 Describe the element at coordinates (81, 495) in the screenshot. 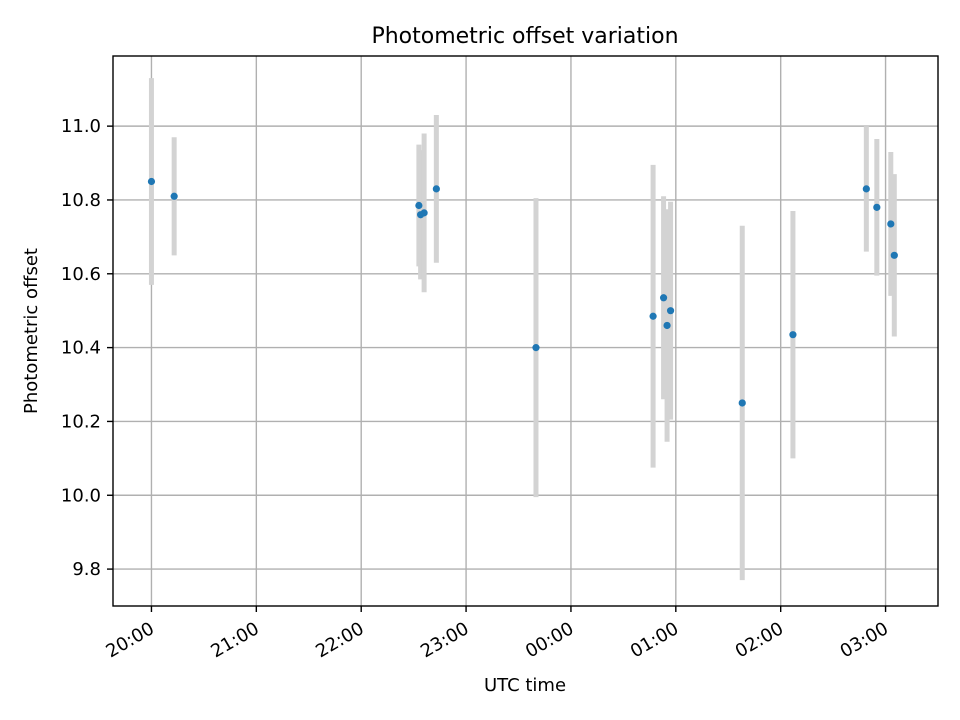

I see `y-tick-label: 10.0` at that location.